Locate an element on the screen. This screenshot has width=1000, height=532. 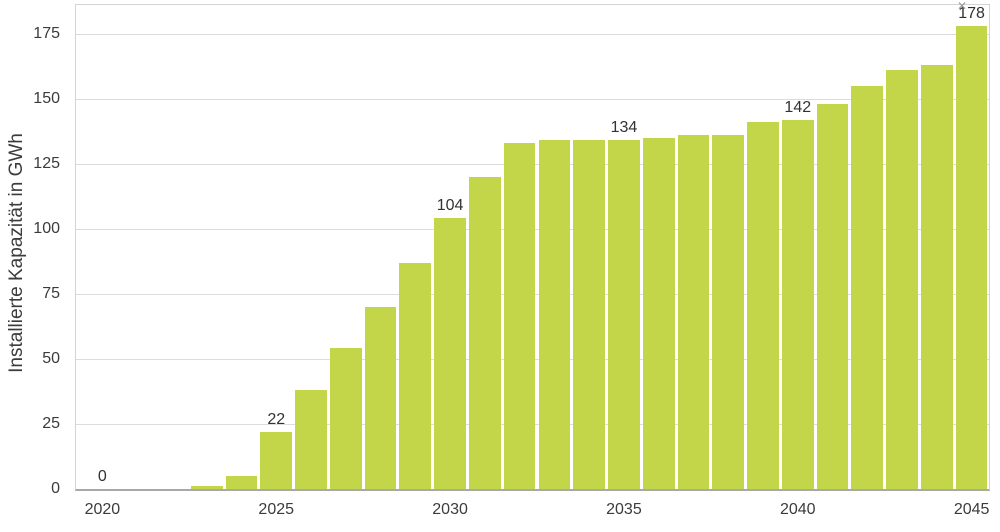
bar-value-label: 22 is located at coordinates (276, 419).